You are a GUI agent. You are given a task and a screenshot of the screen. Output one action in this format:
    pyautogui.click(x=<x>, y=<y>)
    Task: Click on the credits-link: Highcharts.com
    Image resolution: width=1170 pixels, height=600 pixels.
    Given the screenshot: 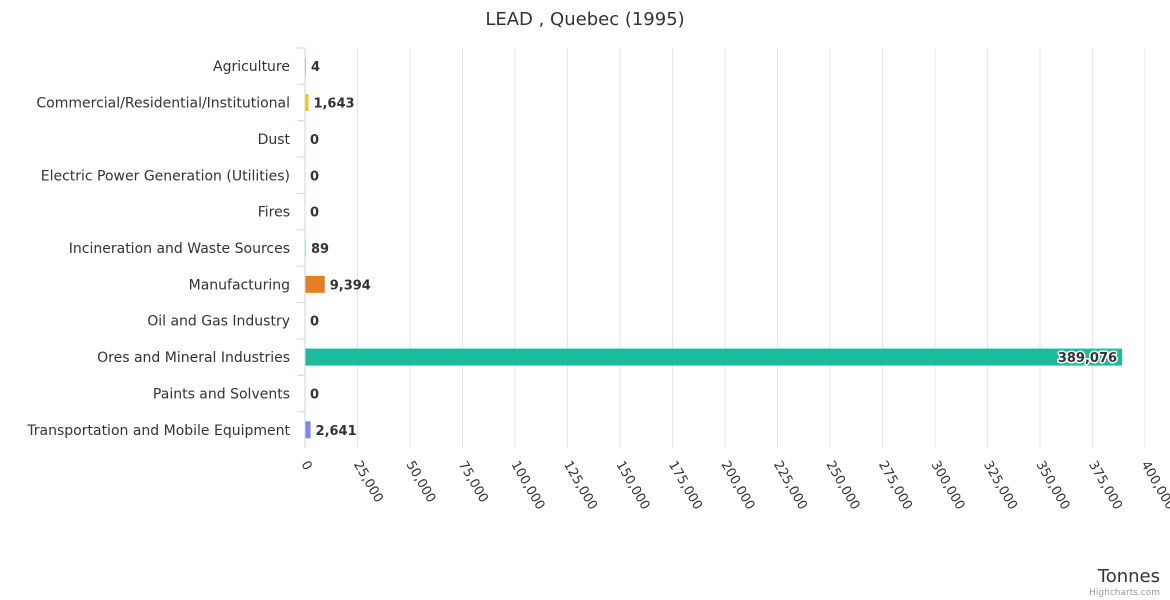 What is the action you would take?
    pyautogui.click(x=1124, y=593)
    